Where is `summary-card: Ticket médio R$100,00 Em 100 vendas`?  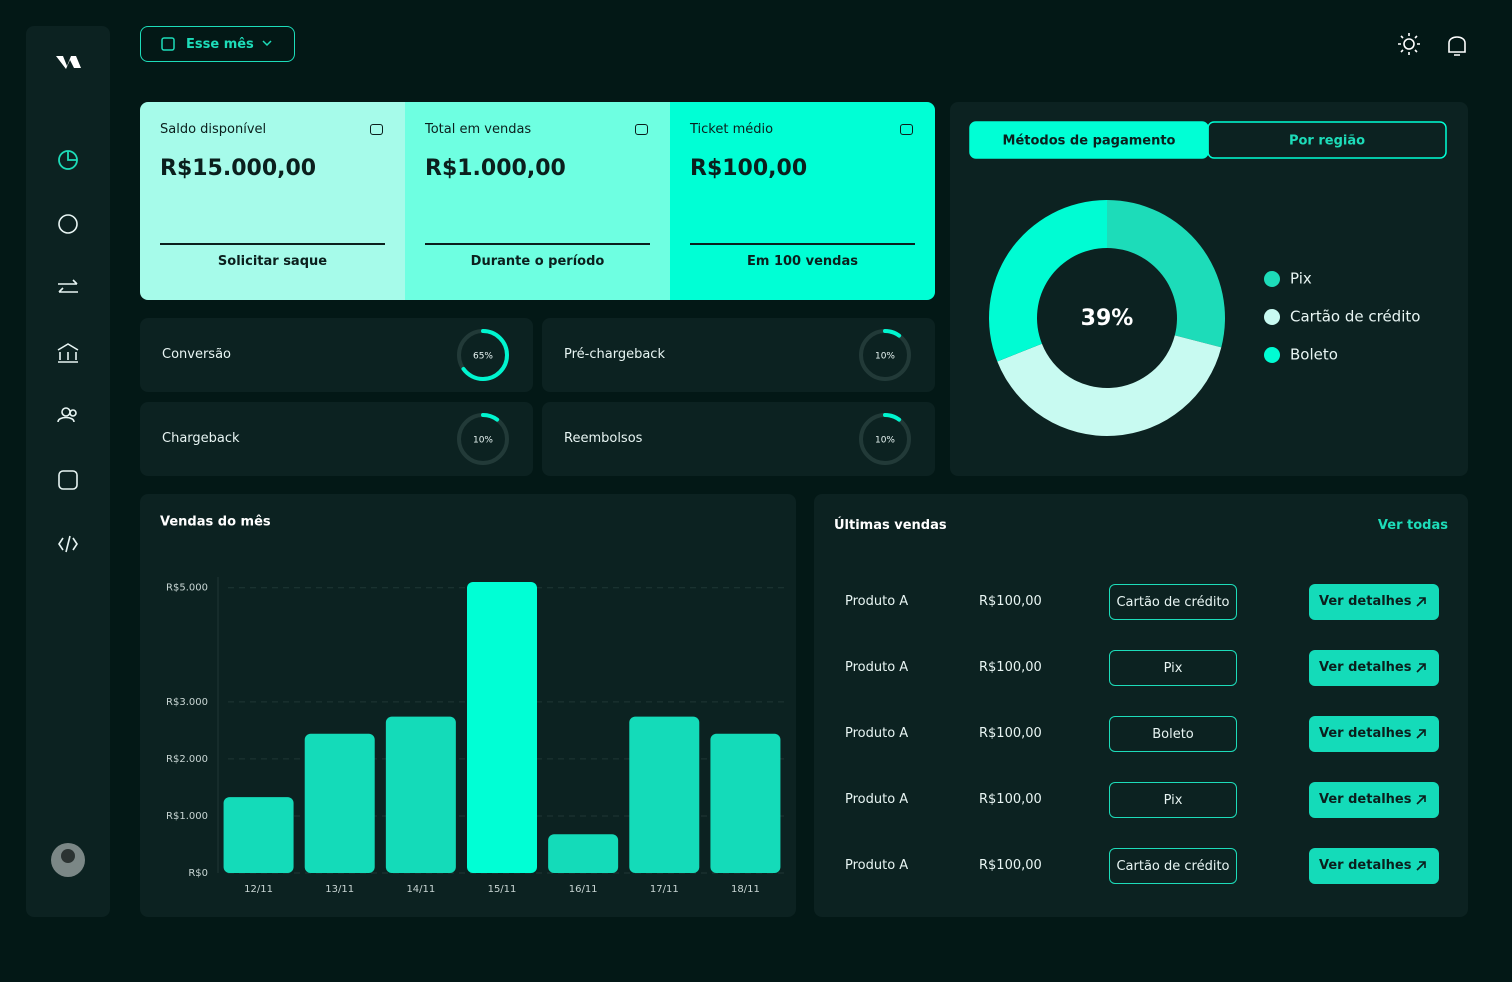
summary-card: Ticket médio R$100,00 Em 100 vendas is located at coordinates (802, 201).